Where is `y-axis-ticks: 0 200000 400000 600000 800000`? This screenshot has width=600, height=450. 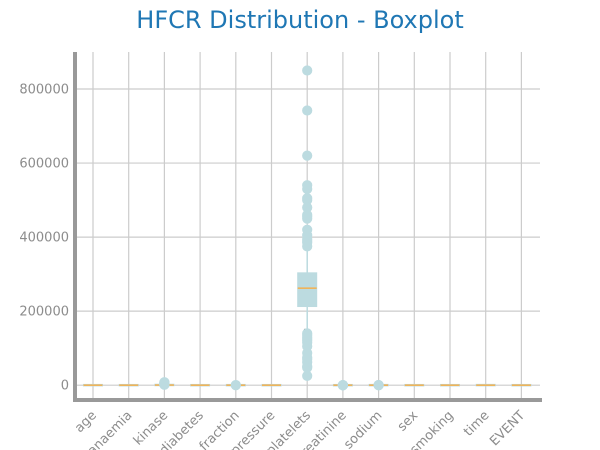 y-axis-ticks: 0 200000 400000 600000 800000 is located at coordinates (44, 238).